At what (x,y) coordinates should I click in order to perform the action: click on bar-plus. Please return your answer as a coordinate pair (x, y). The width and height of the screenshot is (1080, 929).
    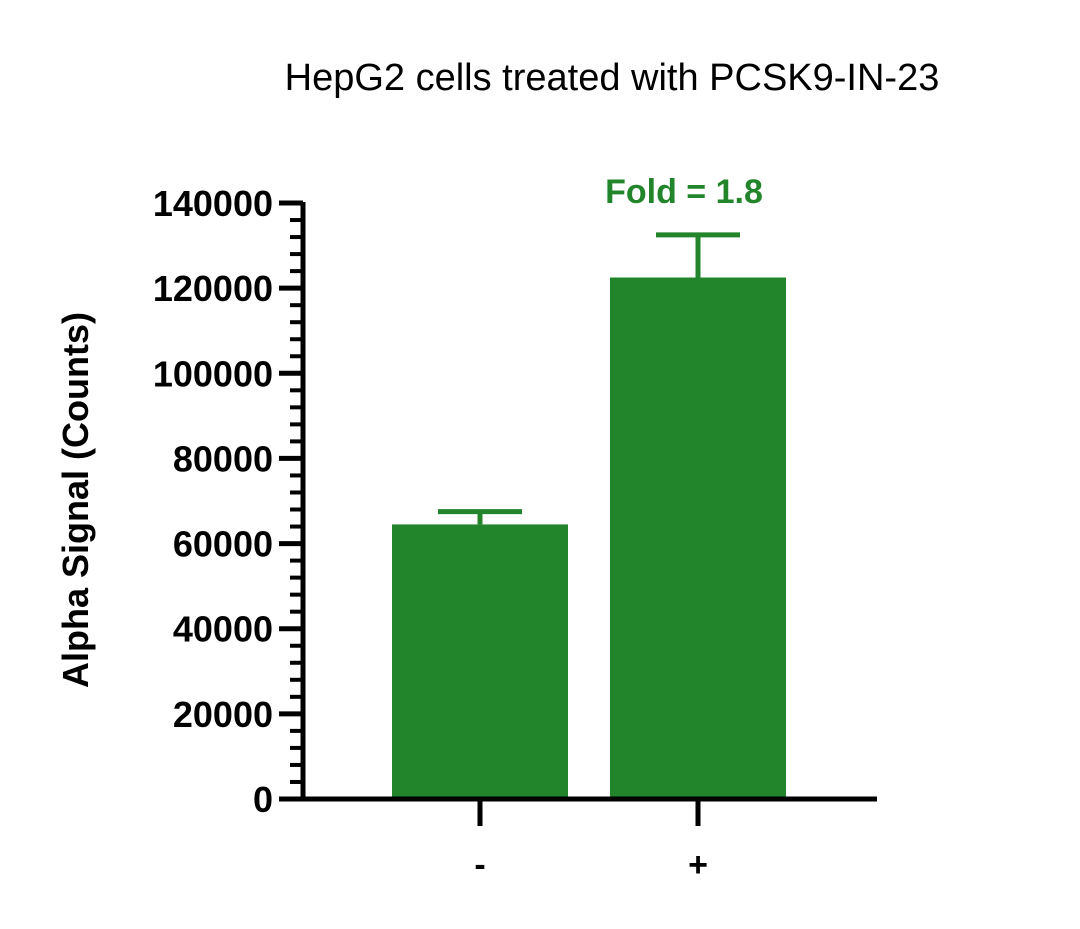
    Looking at the image, I should click on (698, 538).